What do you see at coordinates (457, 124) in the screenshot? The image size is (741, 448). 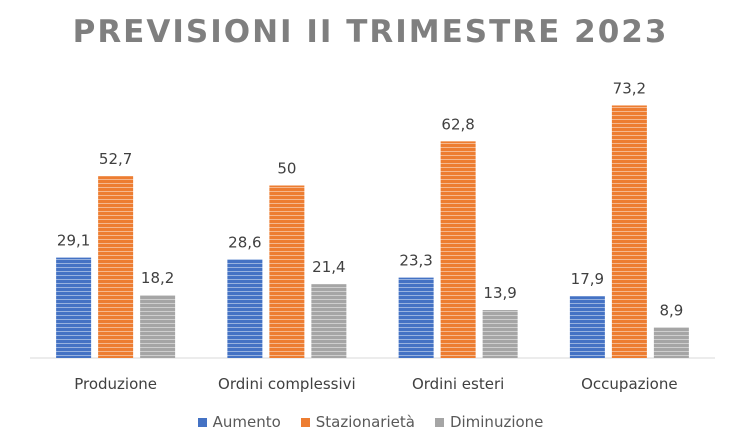 I see `data-label: 62,8` at bounding box center [457, 124].